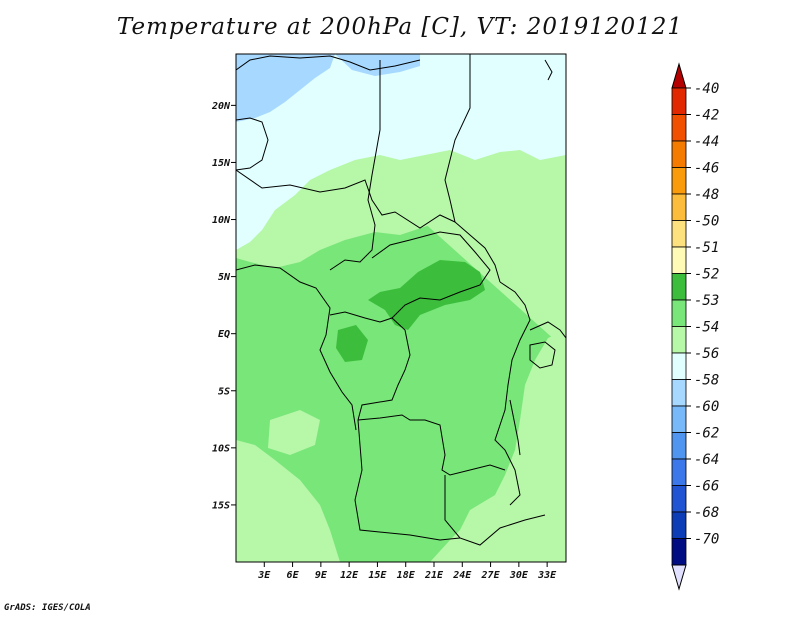 The height and width of the screenshot is (618, 800). Describe the element at coordinates (547, 575) in the screenshot. I see `lon-tick-label: 33E` at that location.